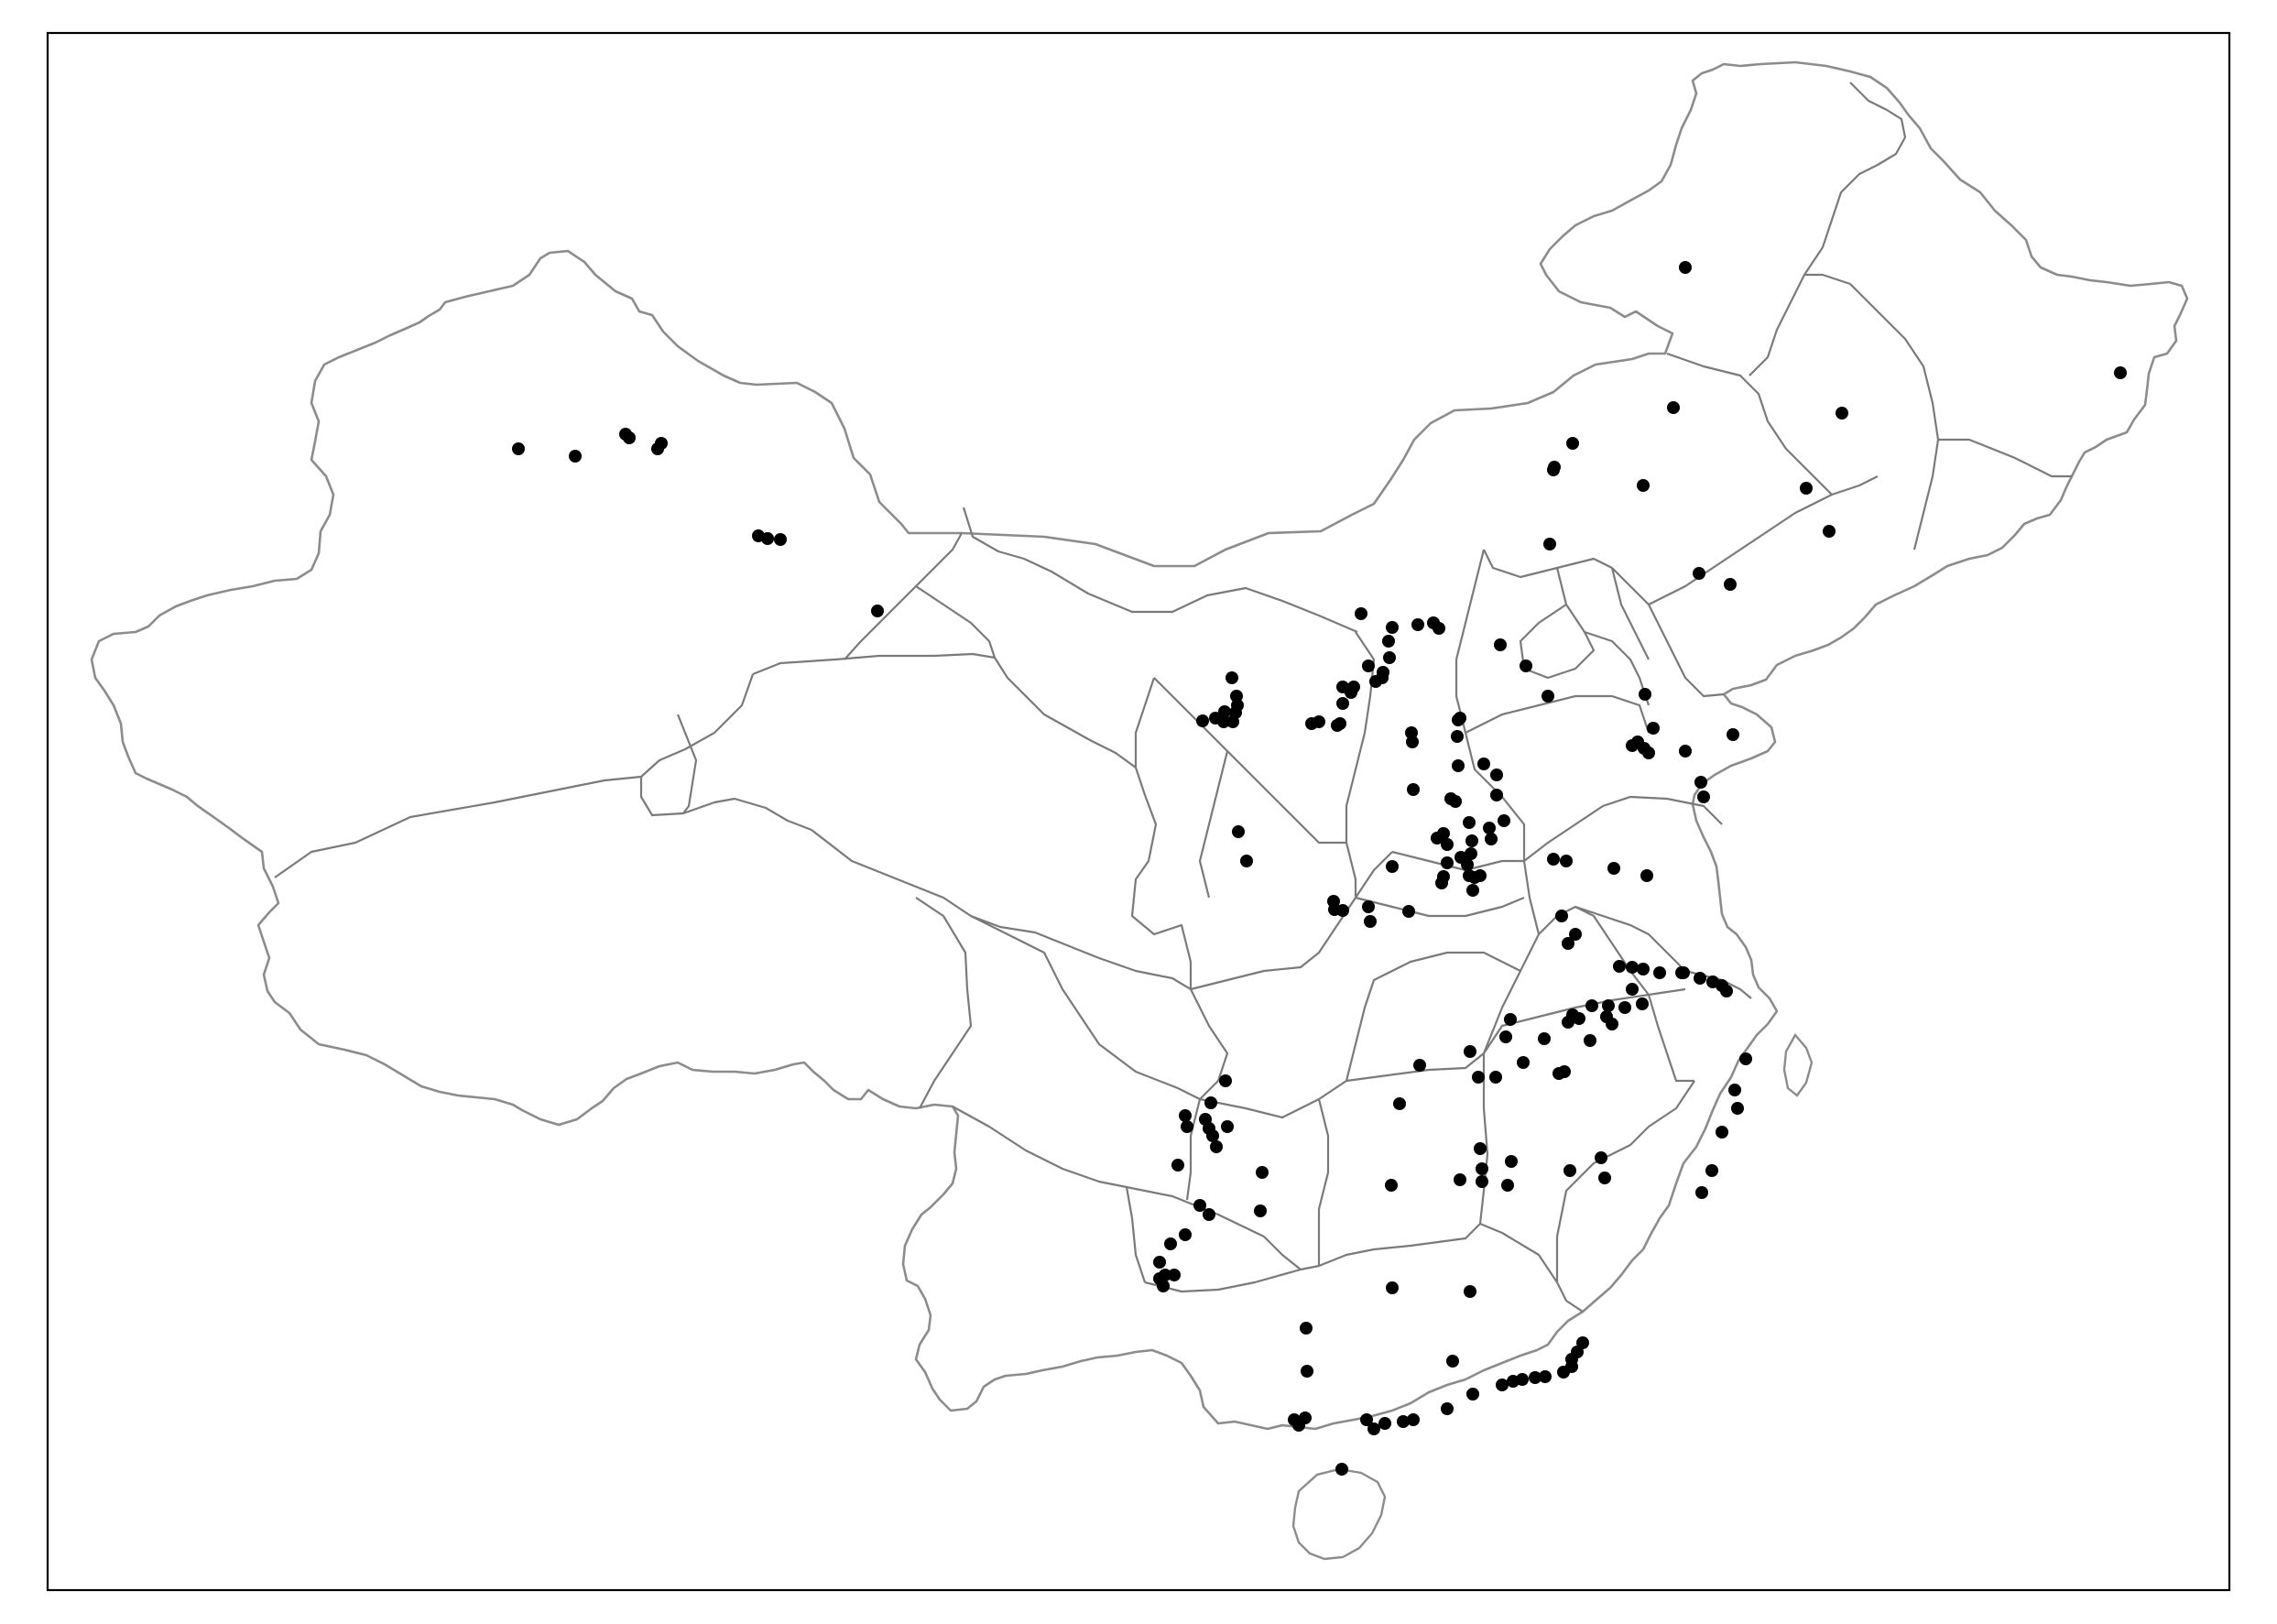  I want to click on hainan-island, so click(1339, 1514).